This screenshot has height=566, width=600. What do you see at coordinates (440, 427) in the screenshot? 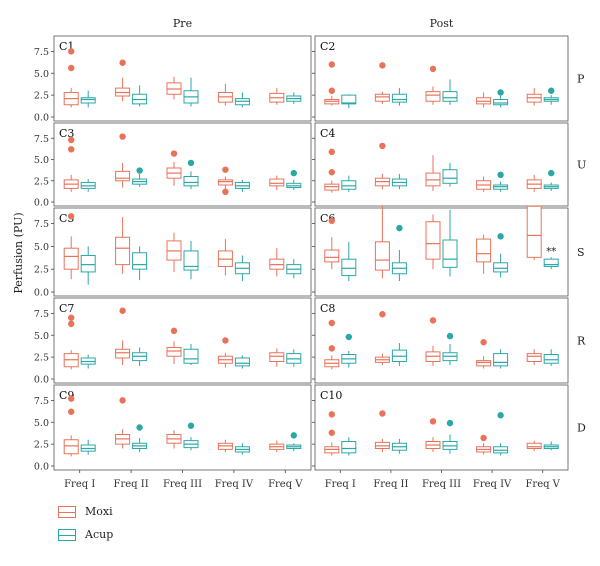
I see `panel-c10: C10` at bounding box center [440, 427].